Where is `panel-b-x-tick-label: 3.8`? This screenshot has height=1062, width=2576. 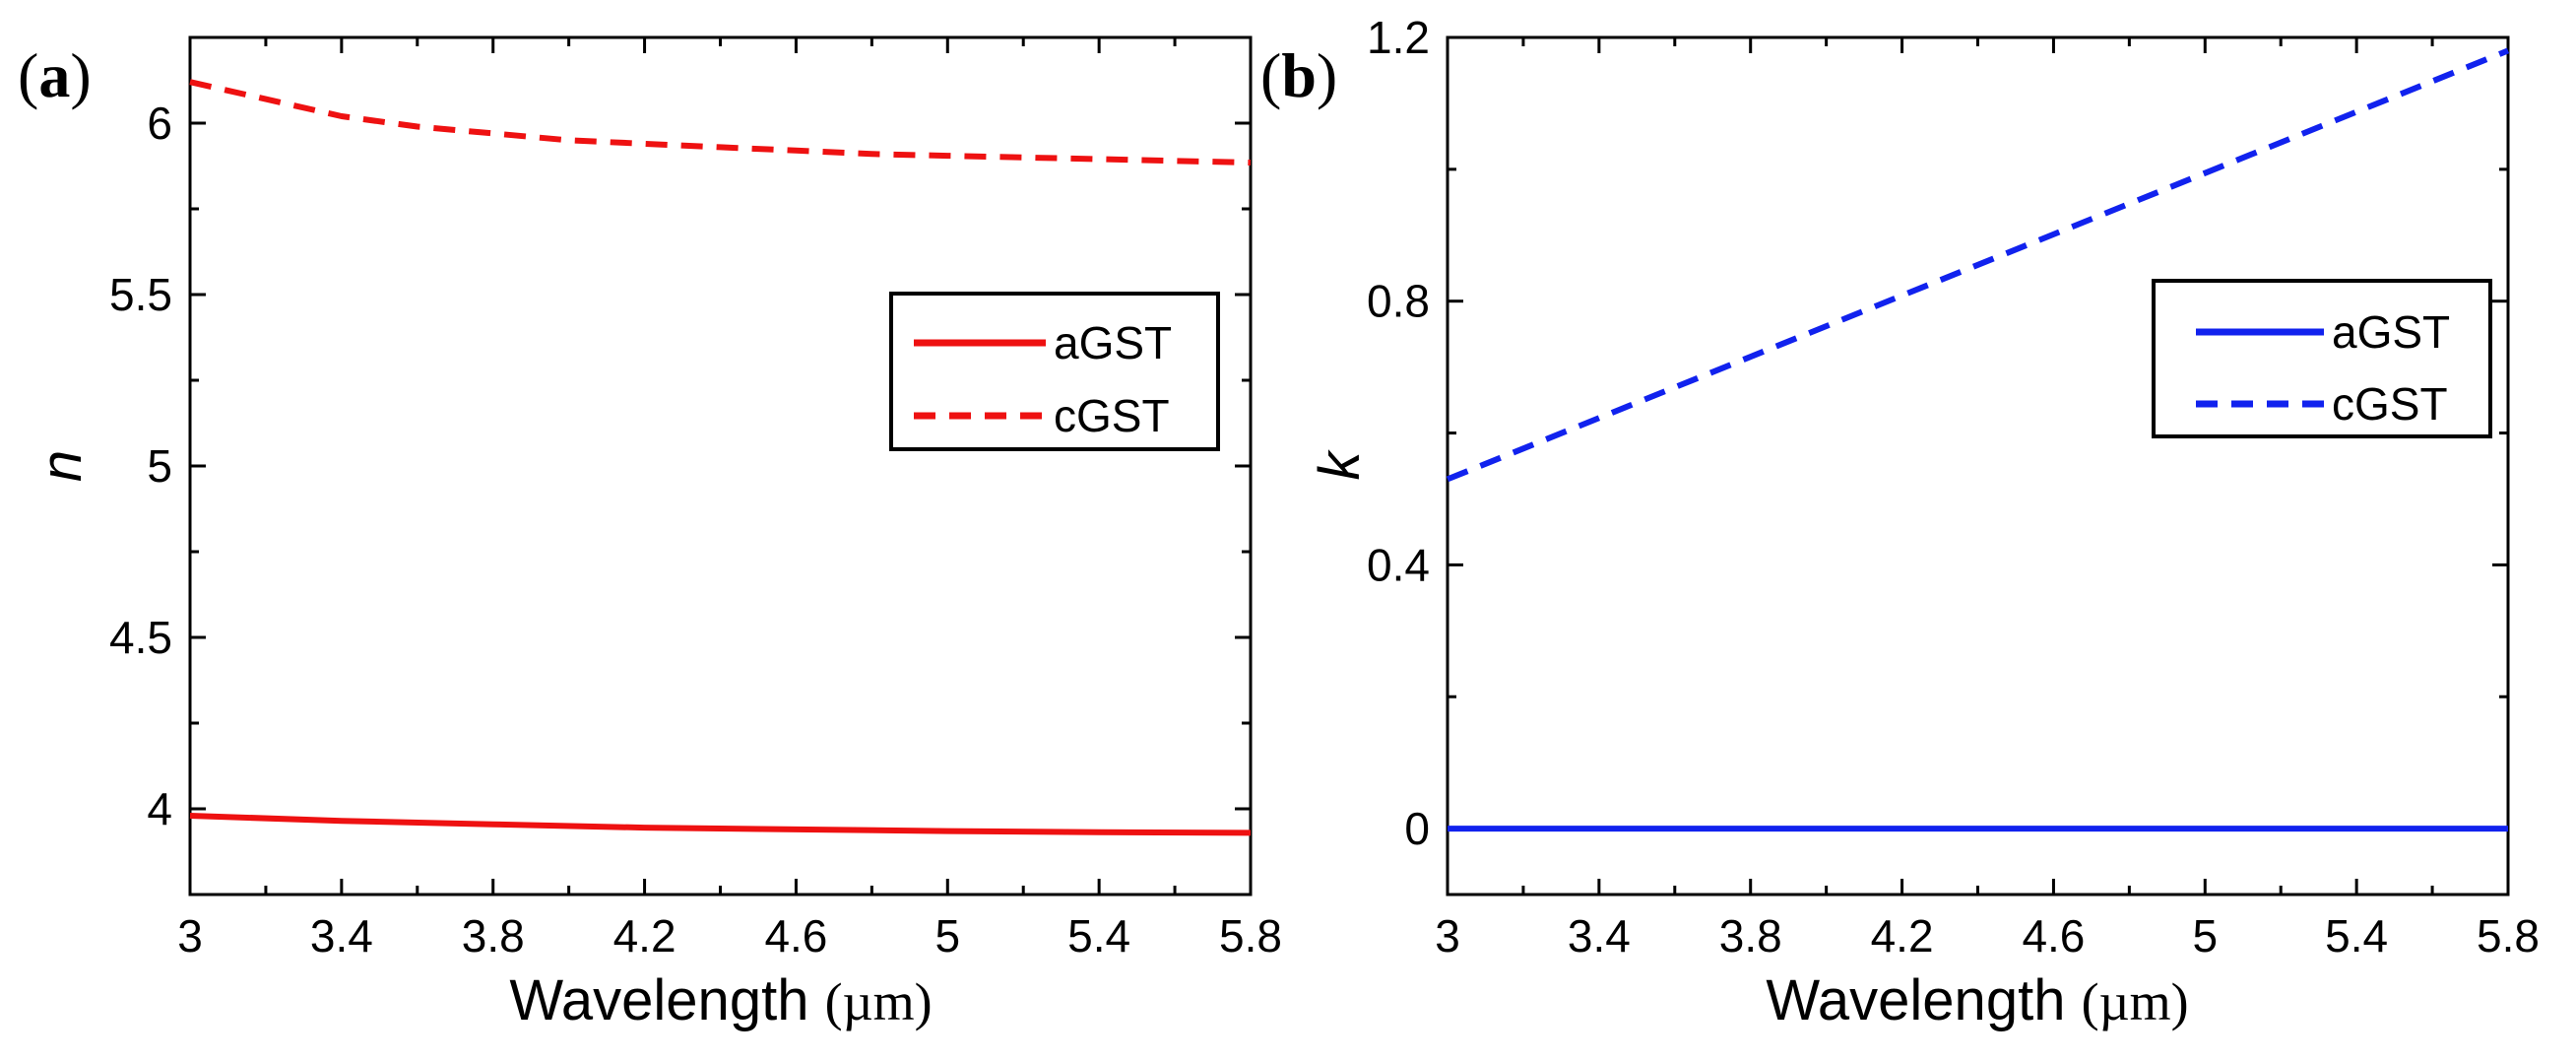 panel-b-x-tick-label: 3.8 is located at coordinates (1750, 936).